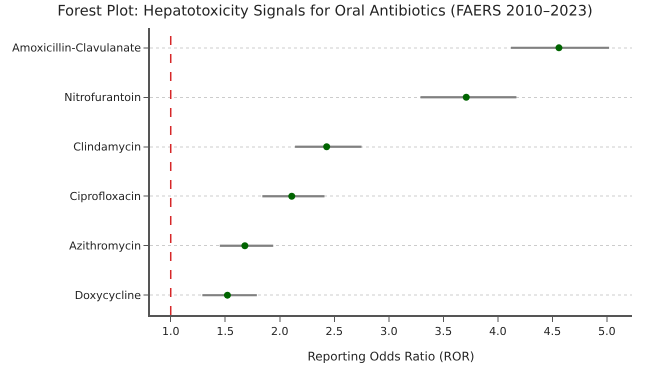 This screenshot has height=373, width=650. What do you see at coordinates (103, 97) in the screenshot?
I see `y-tick-label: Nitrofurantoin` at bounding box center [103, 97].